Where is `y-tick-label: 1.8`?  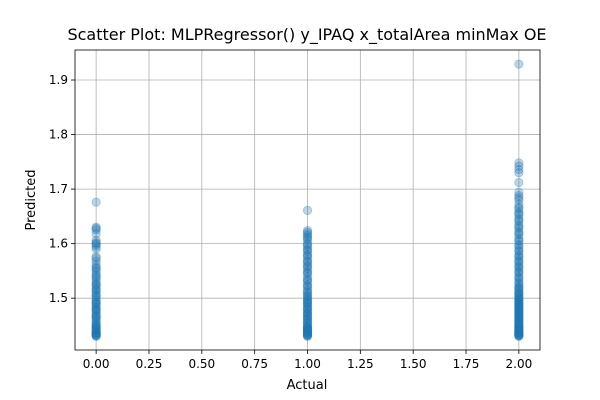 y-tick-label: 1.8 is located at coordinates (58, 135).